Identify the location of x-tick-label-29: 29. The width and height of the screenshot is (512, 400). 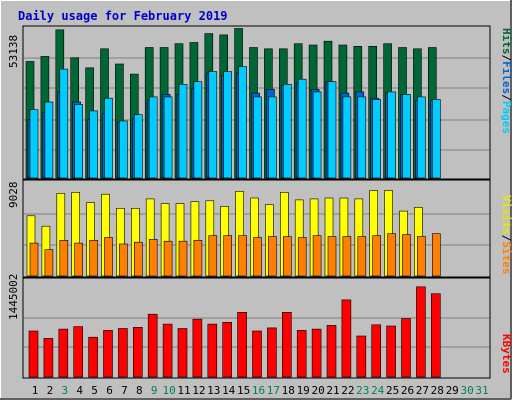
(452, 390).